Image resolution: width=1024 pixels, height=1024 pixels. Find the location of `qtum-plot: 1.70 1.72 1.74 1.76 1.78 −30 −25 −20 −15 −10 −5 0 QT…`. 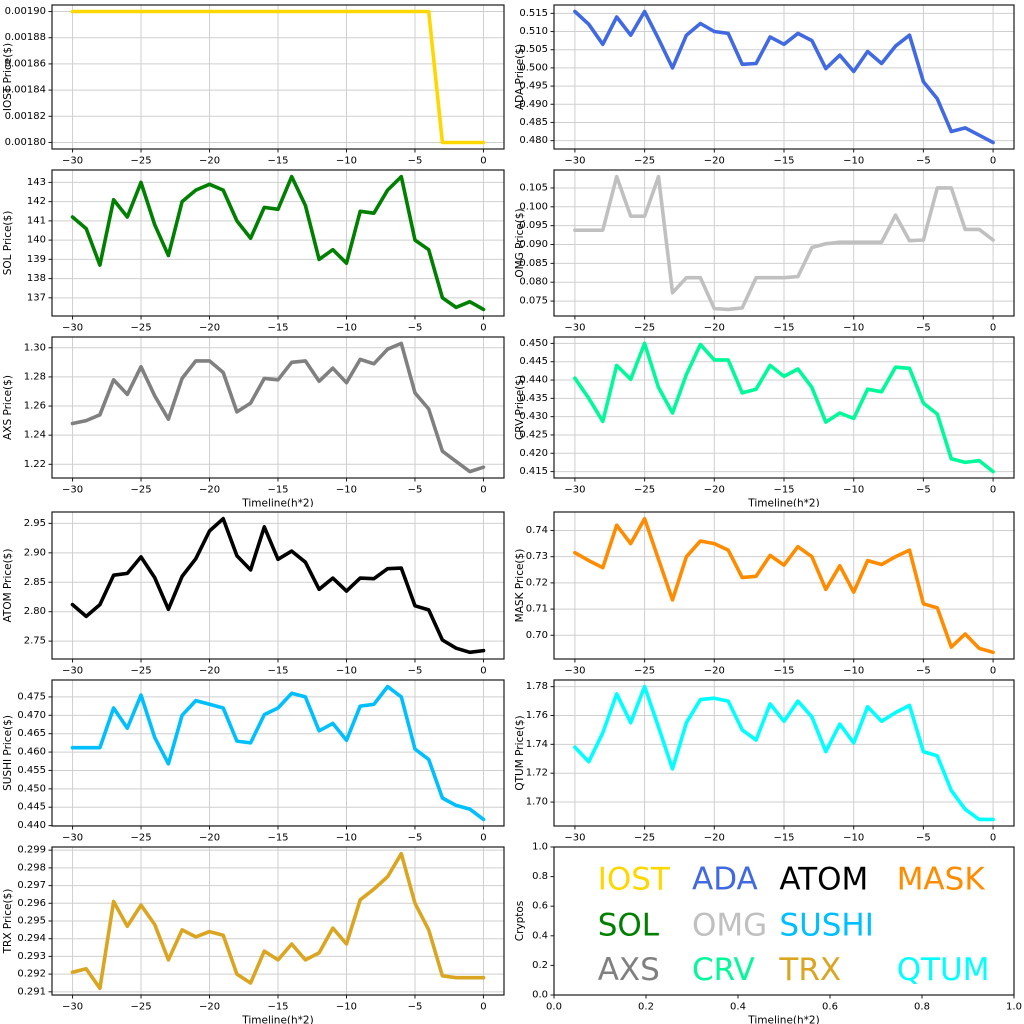

qtum-plot: 1.70 1.72 1.74 1.76 1.78 −30 −25 −20 −15 −10 −5 0 QT… is located at coordinates (764, 761).